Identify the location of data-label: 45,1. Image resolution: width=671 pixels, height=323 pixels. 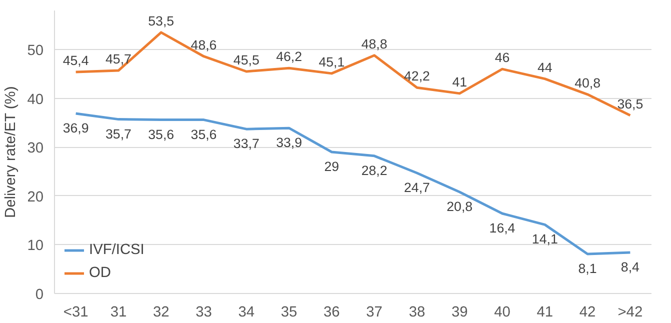
(331, 62).